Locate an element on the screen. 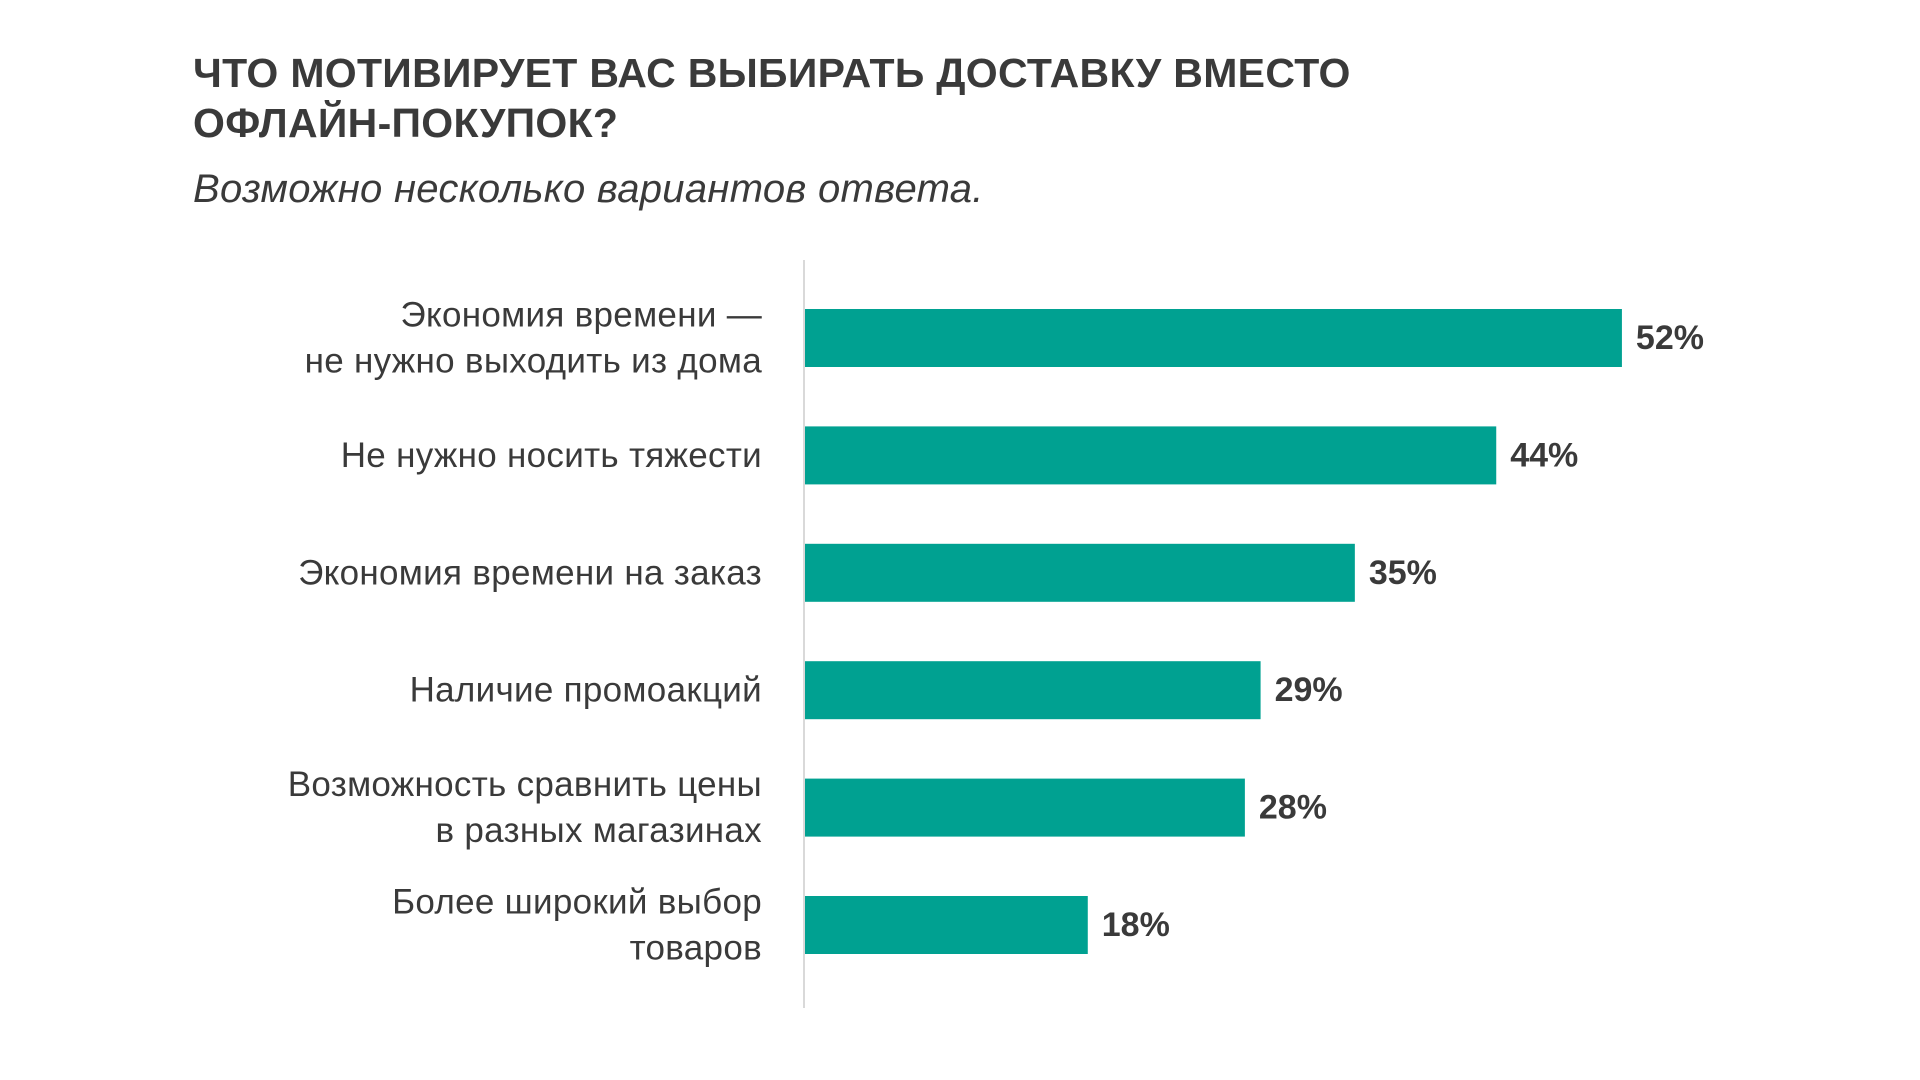 The image size is (1920, 1080). chart-title-line-2: ОФЛАЙН-ПОКУПОК? is located at coordinates (406, 123).